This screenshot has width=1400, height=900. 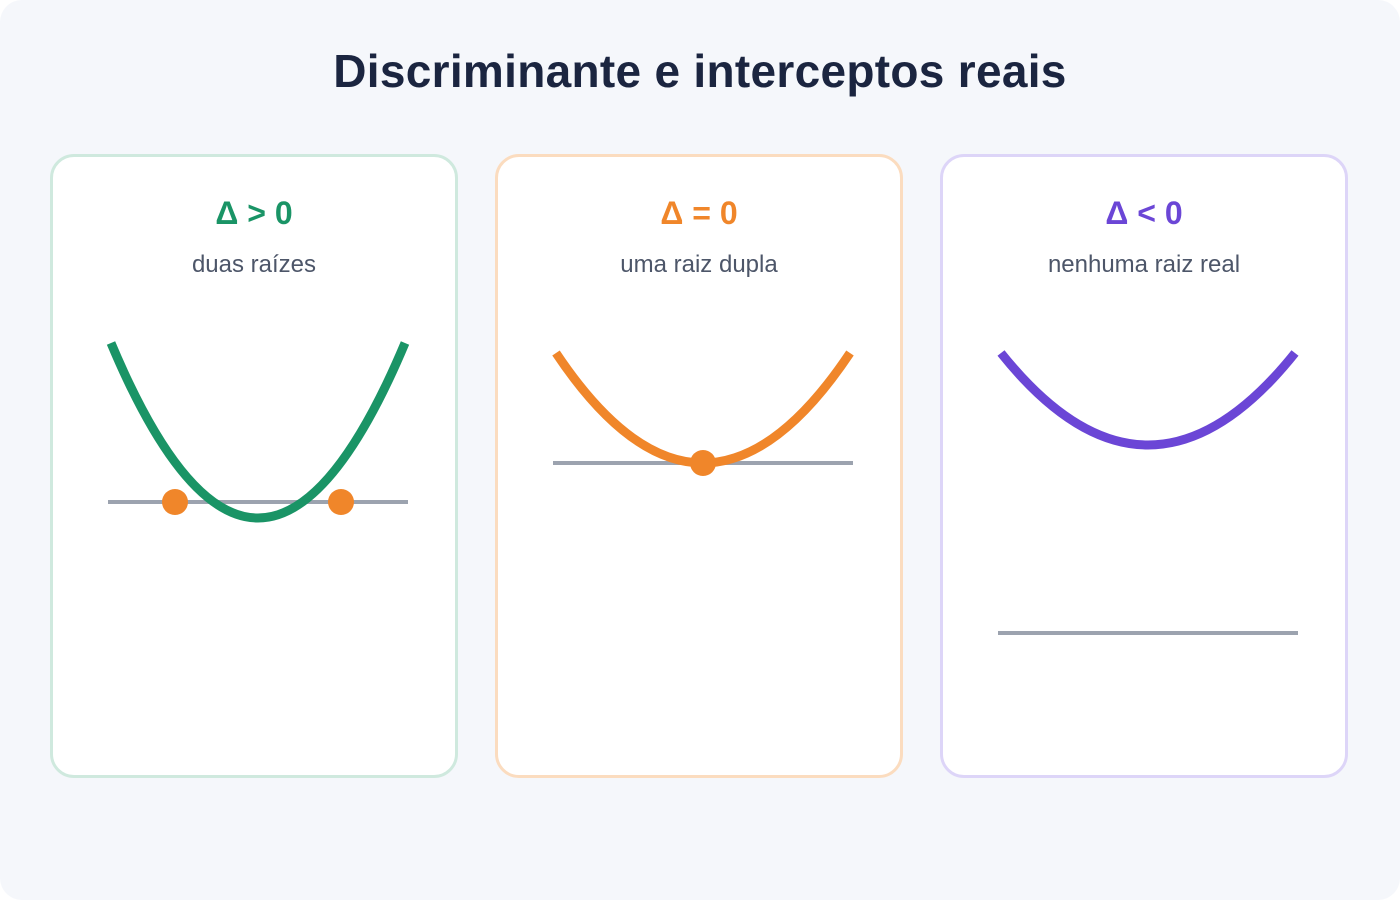 I want to click on card-heading: Δ < 0, so click(x=1144, y=213).